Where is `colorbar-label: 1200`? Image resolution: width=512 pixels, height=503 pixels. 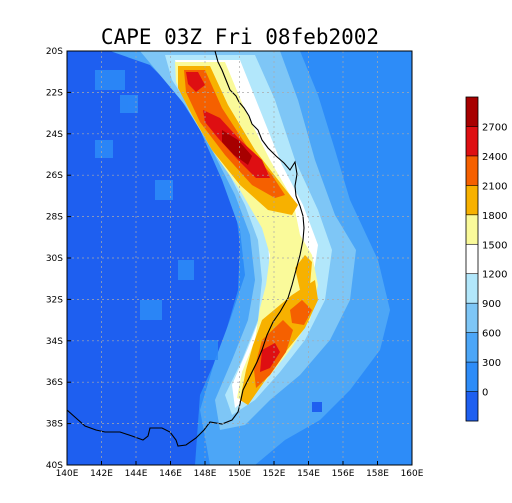 colorbar-label: 1200 is located at coordinates (494, 275).